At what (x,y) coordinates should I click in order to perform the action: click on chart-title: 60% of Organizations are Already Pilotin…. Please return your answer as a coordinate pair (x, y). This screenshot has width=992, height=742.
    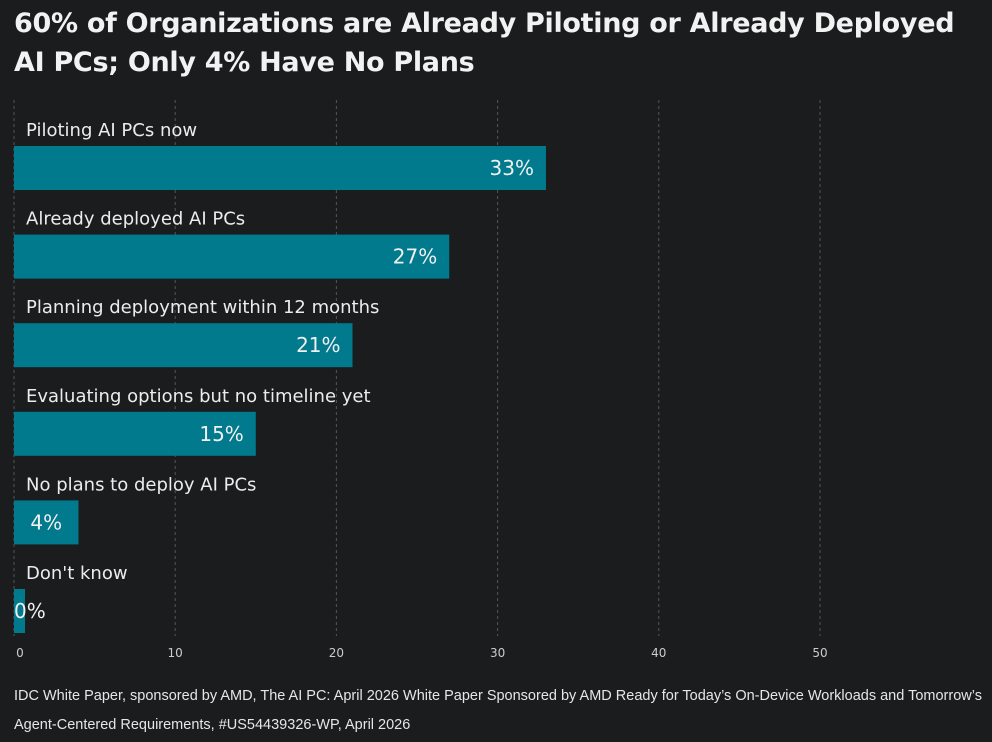
    Looking at the image, I should click on (484, 43).